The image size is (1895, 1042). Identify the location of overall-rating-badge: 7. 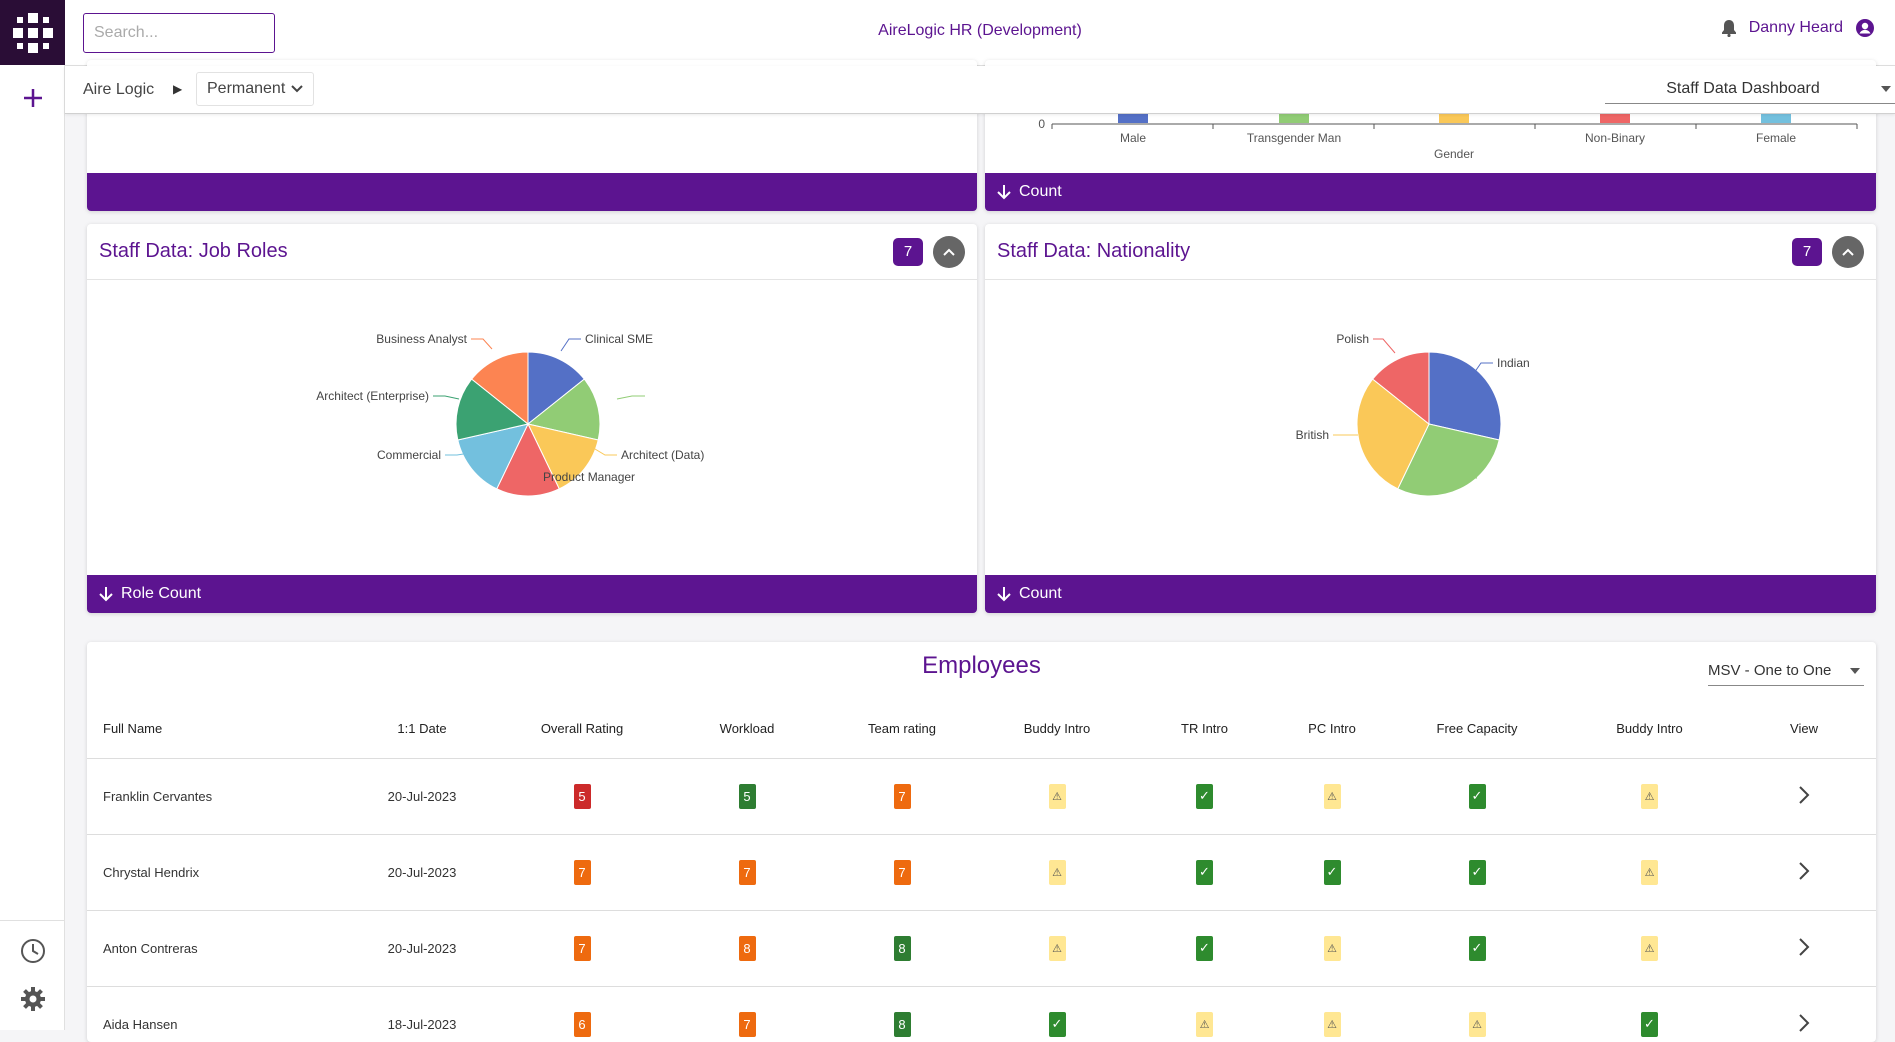
(582, 872).